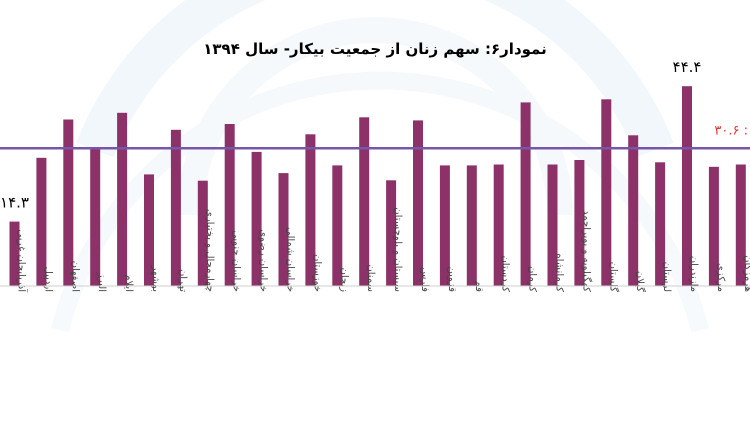 This screenshot has width=750, height=430. I want to click on x-tick-label: قزوین, so click(451, 279).